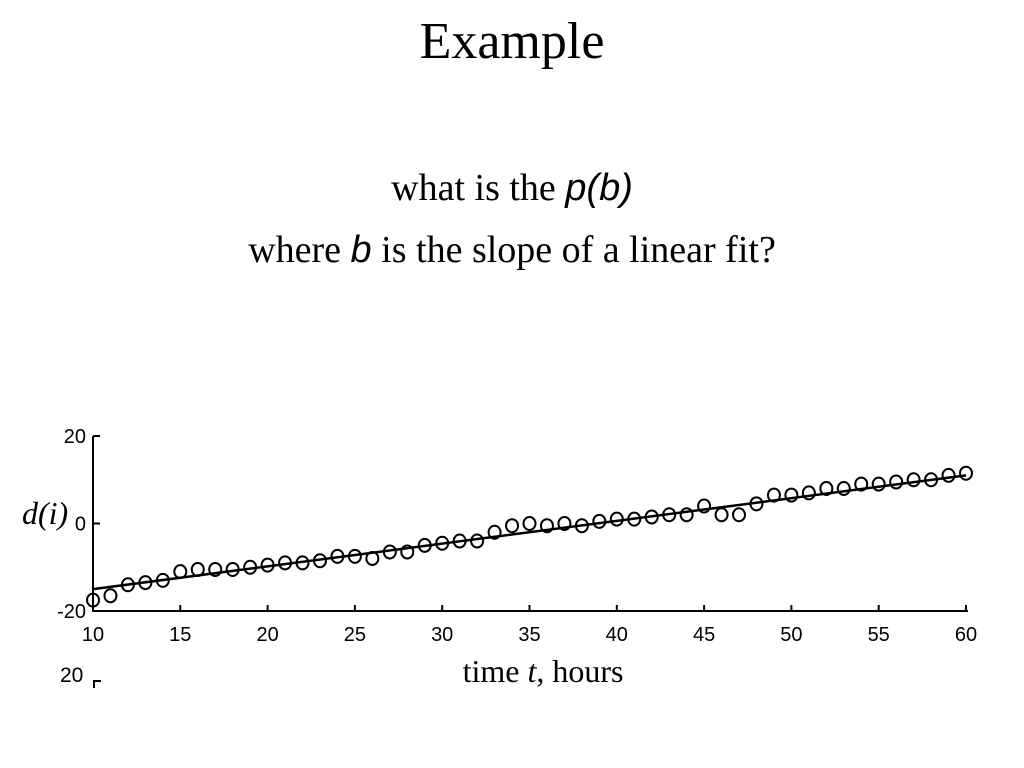 The image size is (1024, 768). What do you see at coordinates (879, 635) in the screenshot?
I see `x-tick-label: 55` at bounding box center [879, 635].